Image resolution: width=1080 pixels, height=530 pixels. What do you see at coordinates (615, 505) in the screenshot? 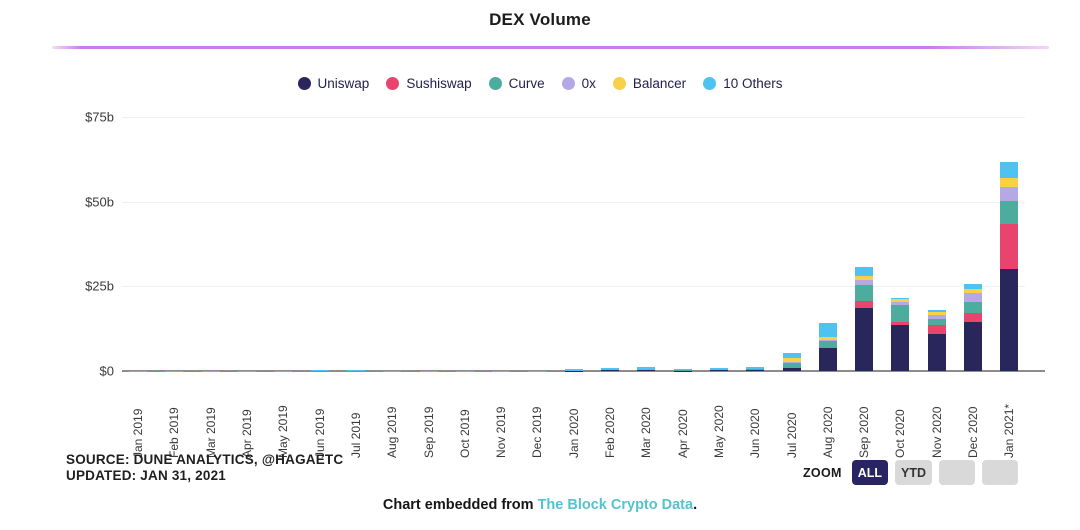
I see `the-block-crypto-data-link: The Block Crypto Data` at bounding box center [615, 505].